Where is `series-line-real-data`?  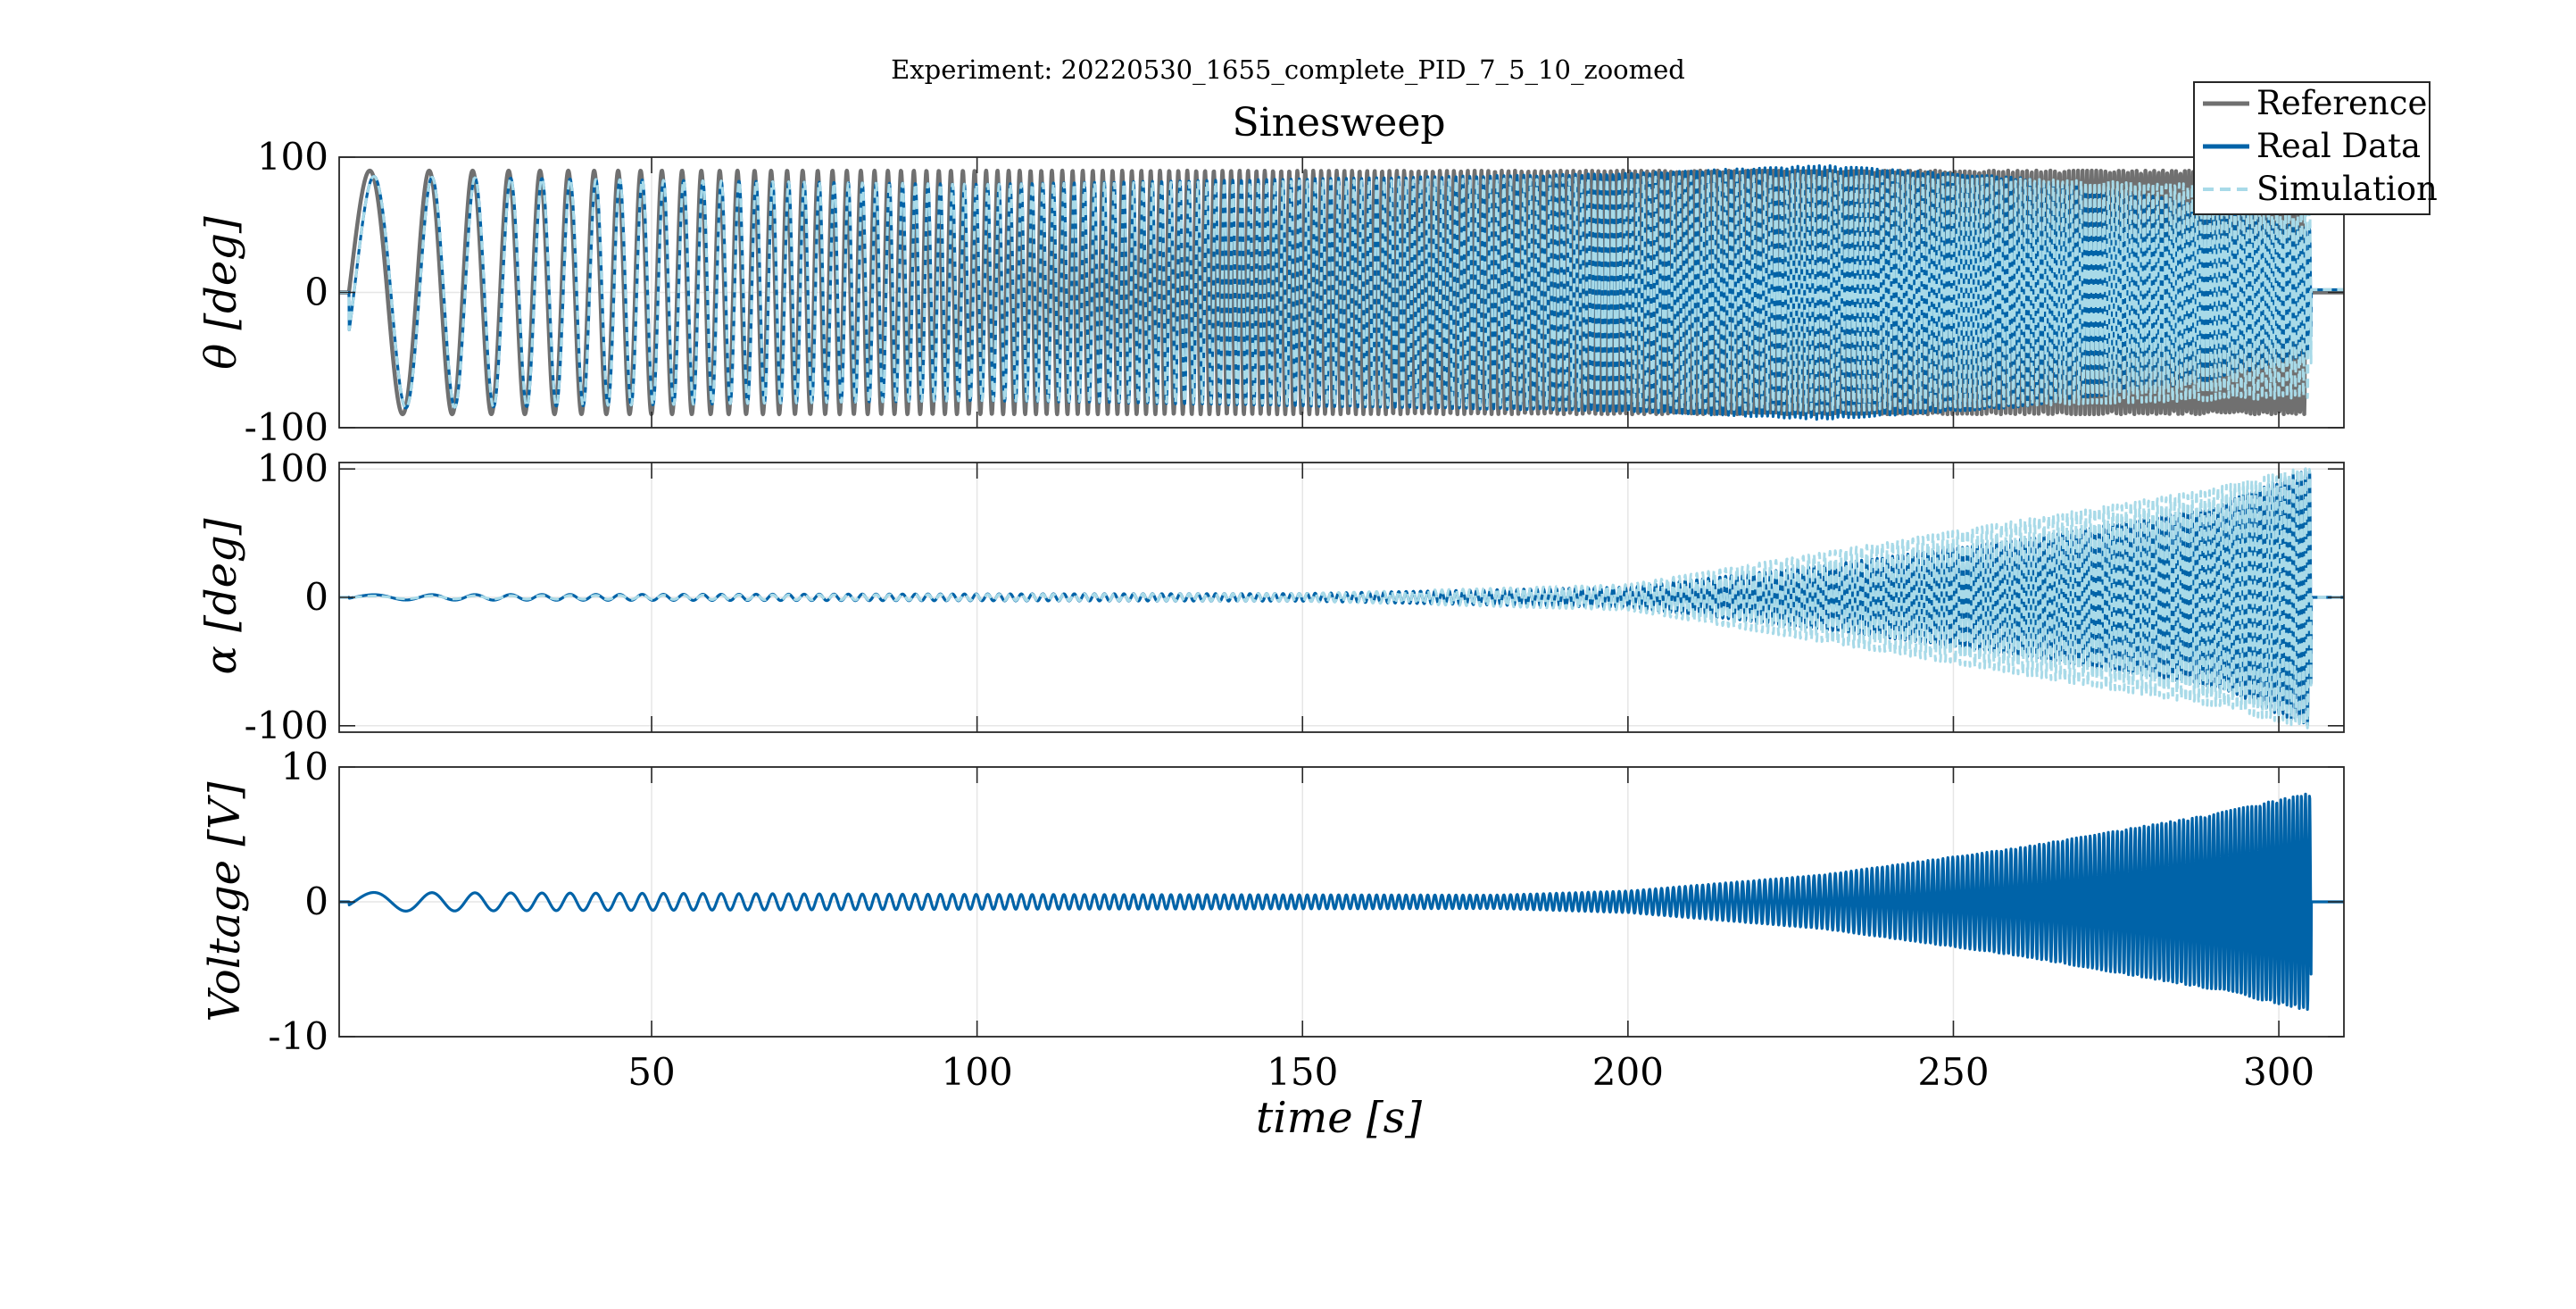 series-line-real-data is located at coordinates (1342, 902).